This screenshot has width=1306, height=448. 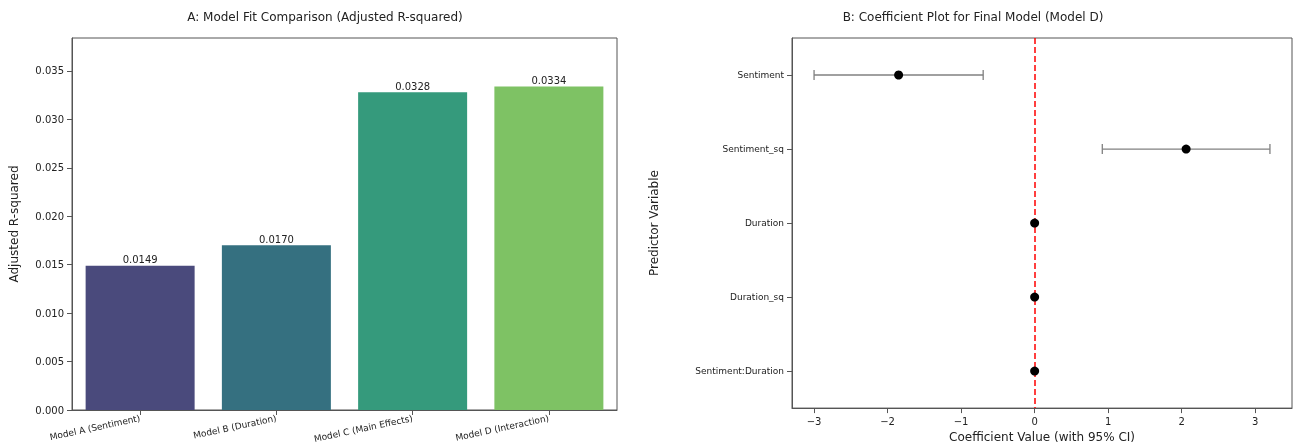 I want to click on x-tick-label: 3, so click(x=1255, y=421).